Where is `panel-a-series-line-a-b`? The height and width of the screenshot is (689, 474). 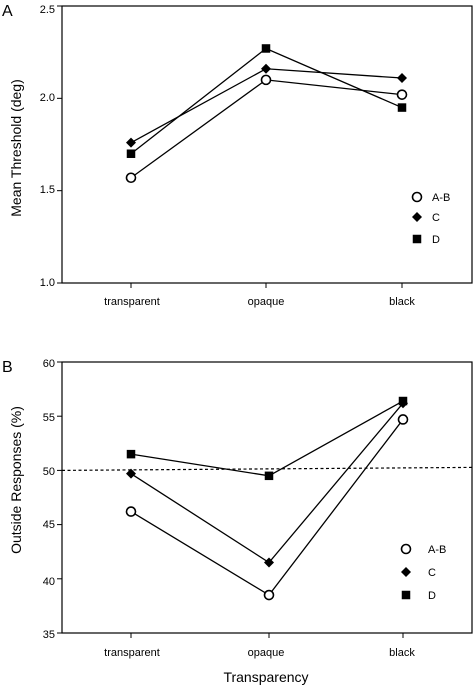
panel-a-series-line-a-b is located at coordinates (266, 129).